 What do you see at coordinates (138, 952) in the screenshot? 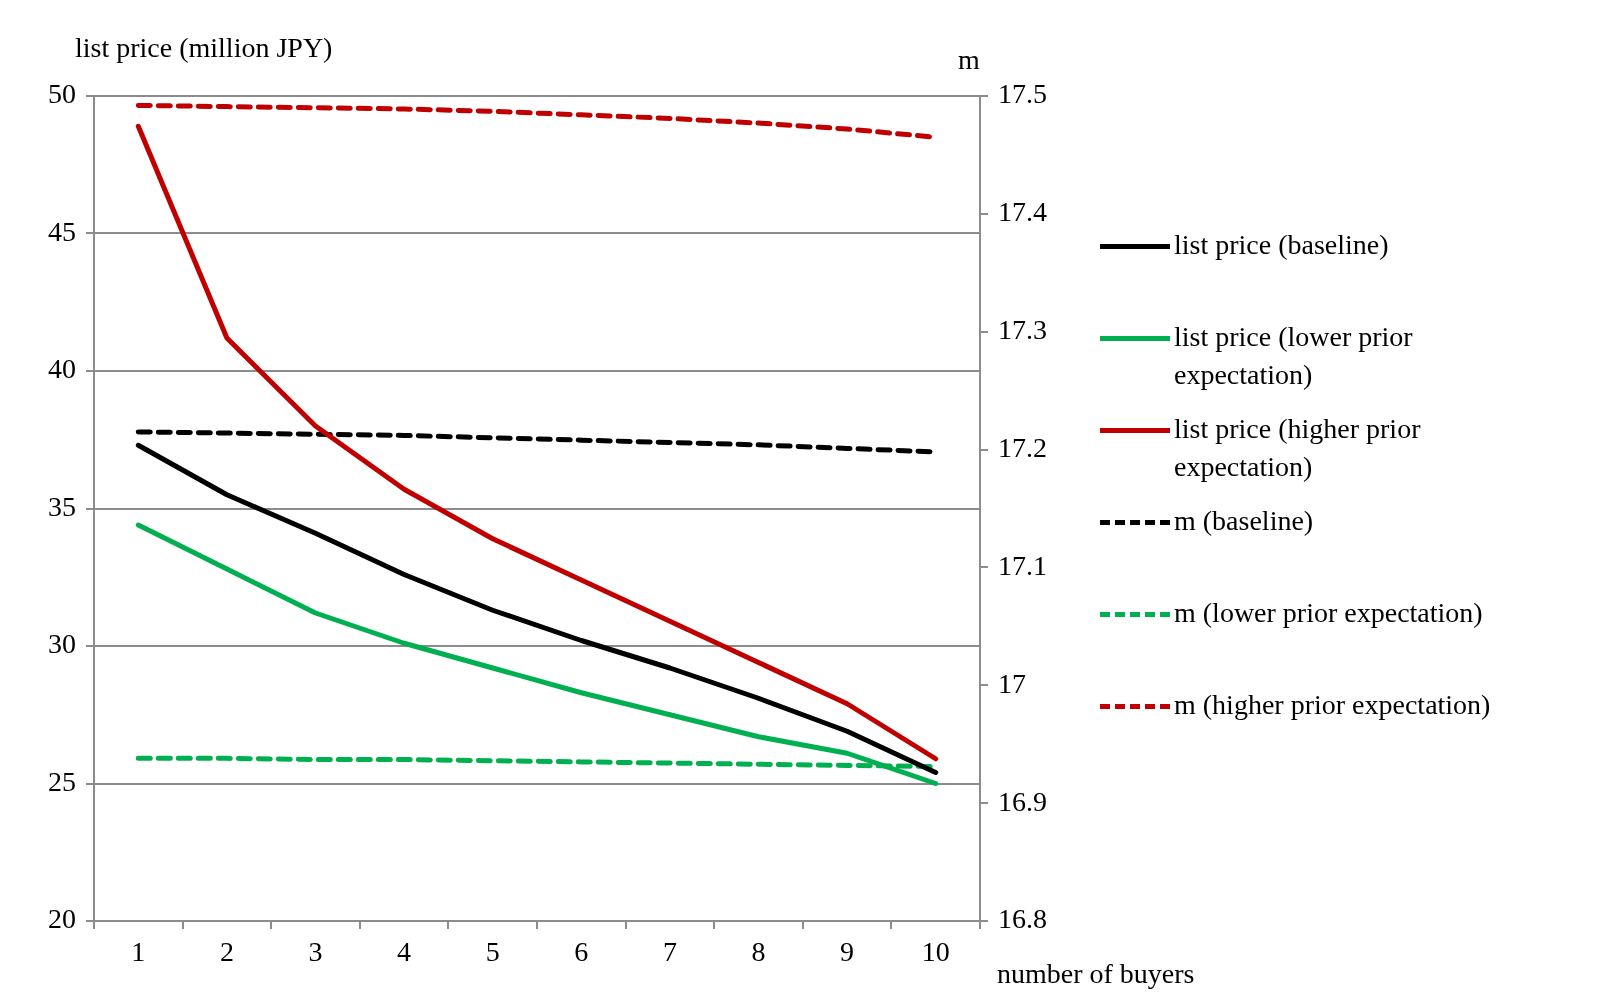
I see `x-tick-label: 1` at bounding box center [138, 952].